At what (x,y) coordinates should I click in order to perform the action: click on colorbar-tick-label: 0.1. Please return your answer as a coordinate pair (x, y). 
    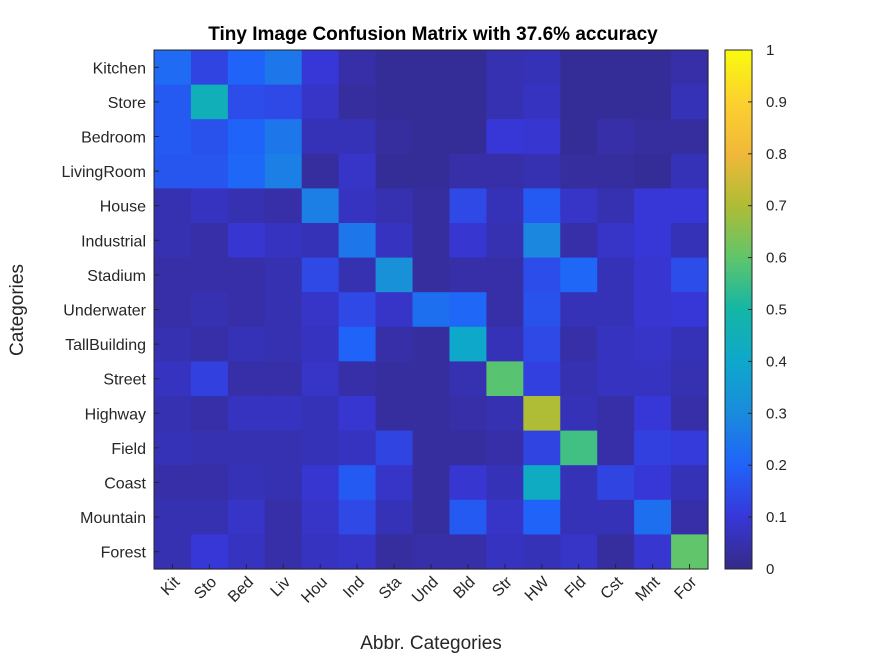
    Looking at the image, I should click on (776, 517).